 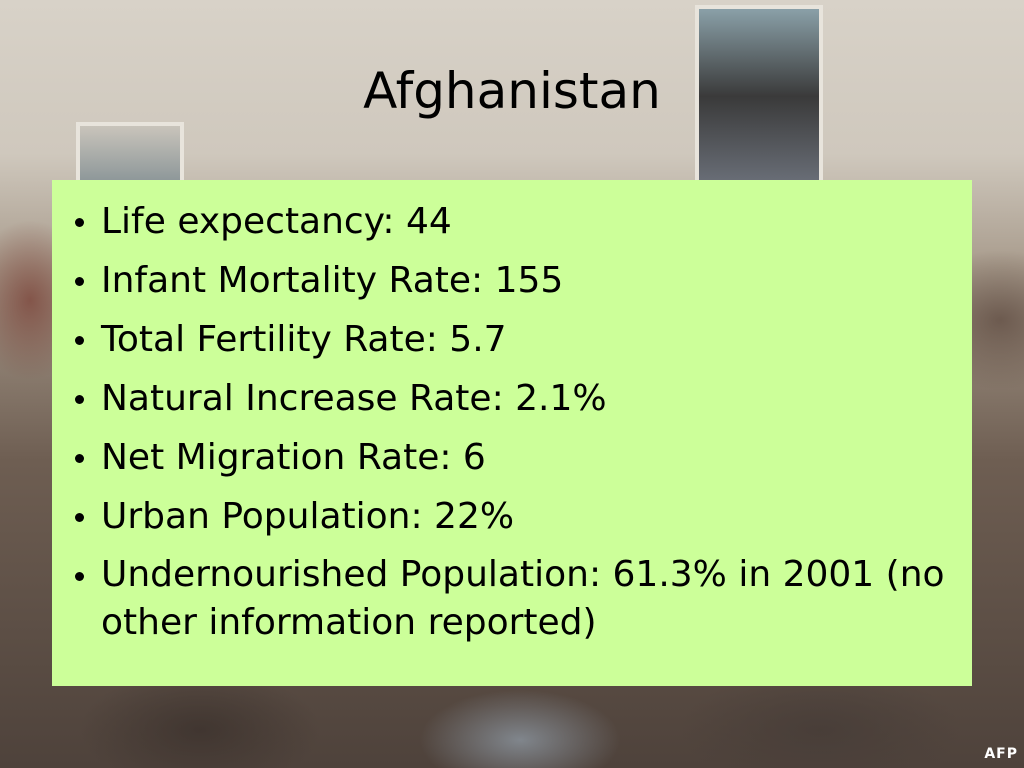 I want to click on bullet-item: Total Fertility Rate: 5.7, so click(x=512, y=339).